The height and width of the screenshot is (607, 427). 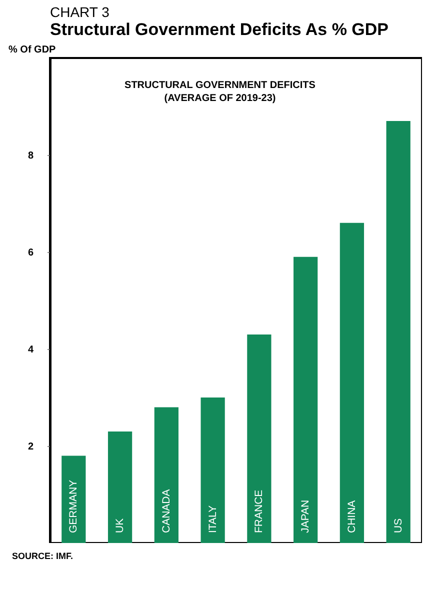 What do you see at coordinates (306, 516) in the screenshot?
I see `x-tick-label: JAPAN` at bounding box center [306, 516].